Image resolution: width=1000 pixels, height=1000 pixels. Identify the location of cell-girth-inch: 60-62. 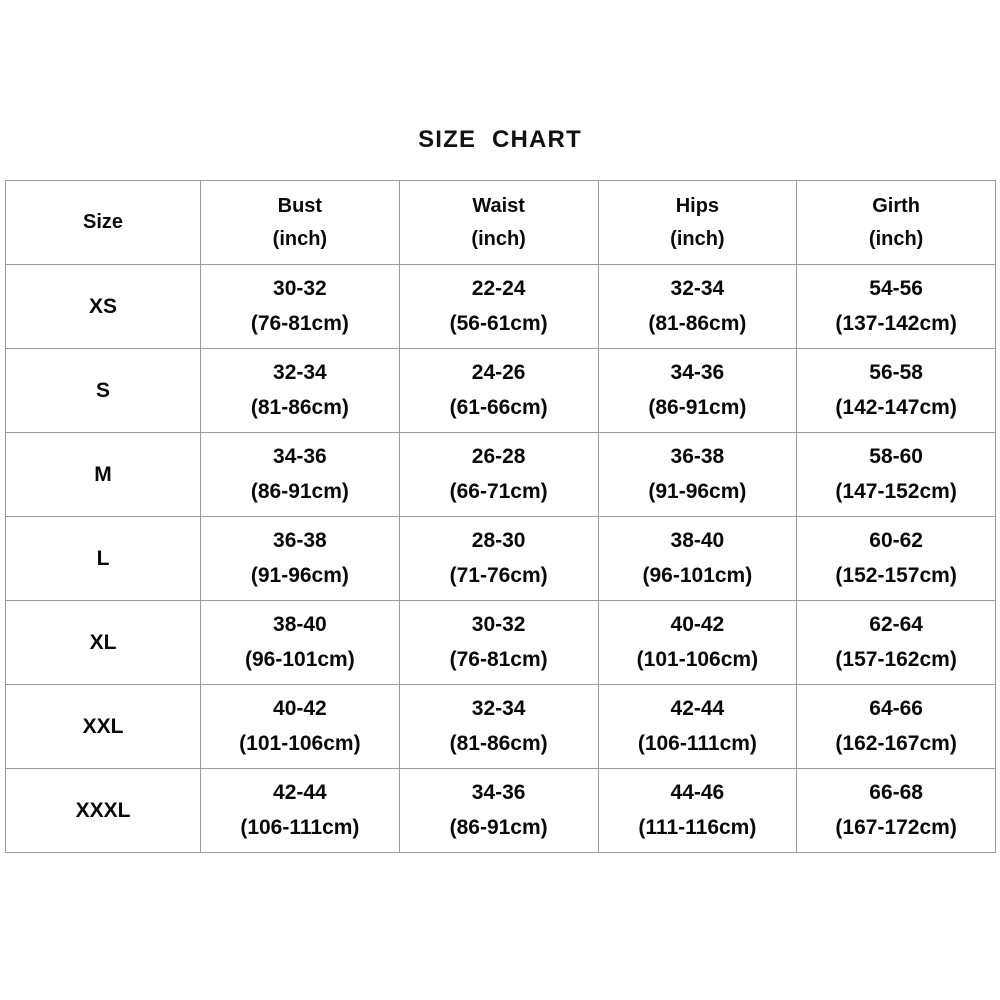
(896, 541).